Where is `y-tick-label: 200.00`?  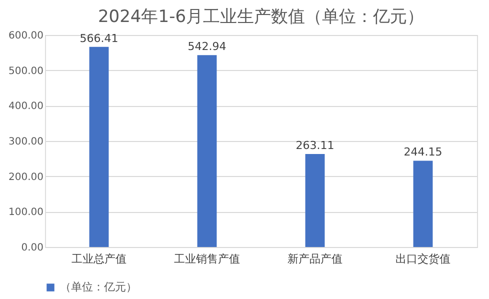 y-tick-label: 200.00 is located at coordinates (26, 177).